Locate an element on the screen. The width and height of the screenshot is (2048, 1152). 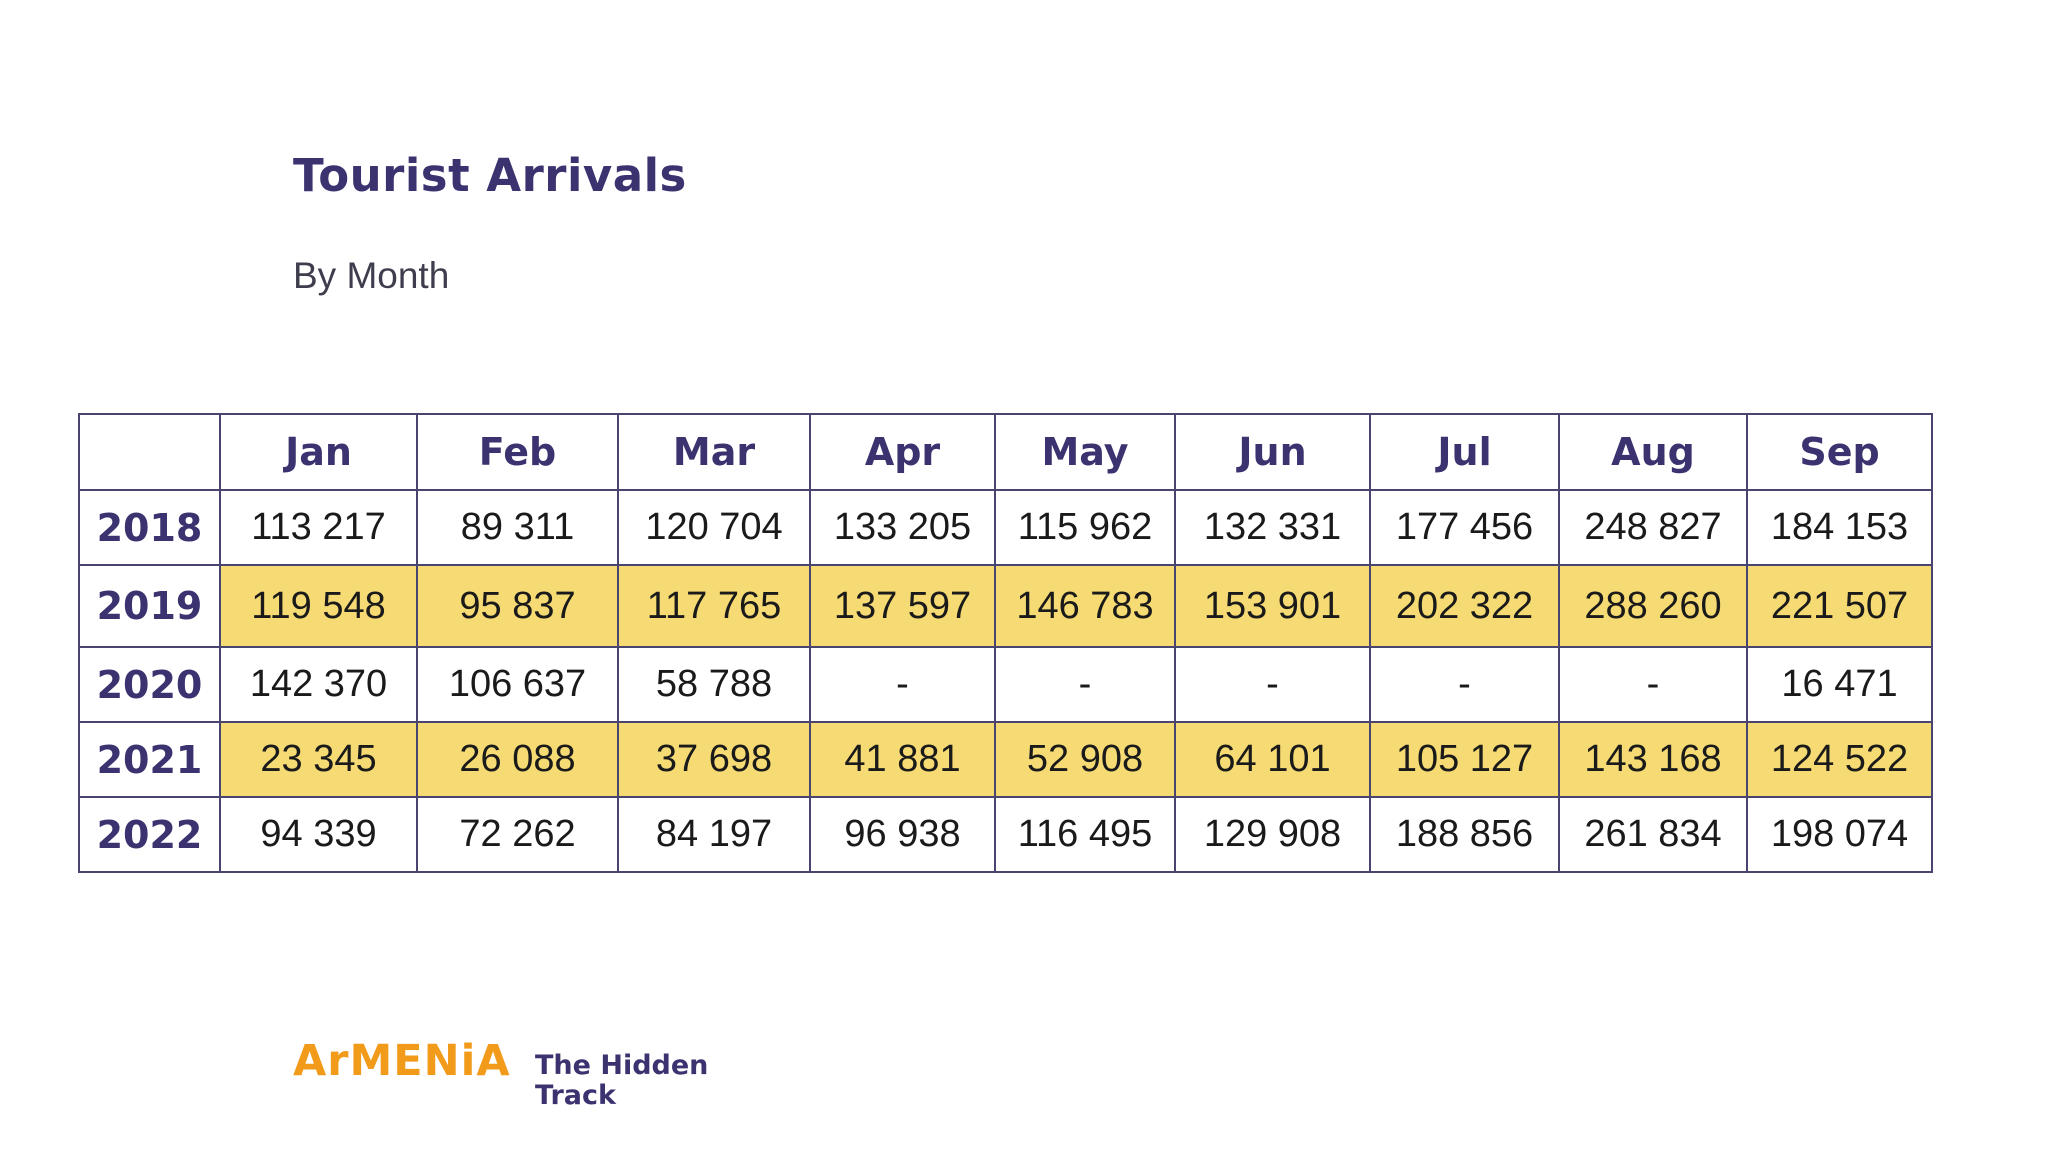
table-cell: 89 311 is located at coordinates (517, 527).